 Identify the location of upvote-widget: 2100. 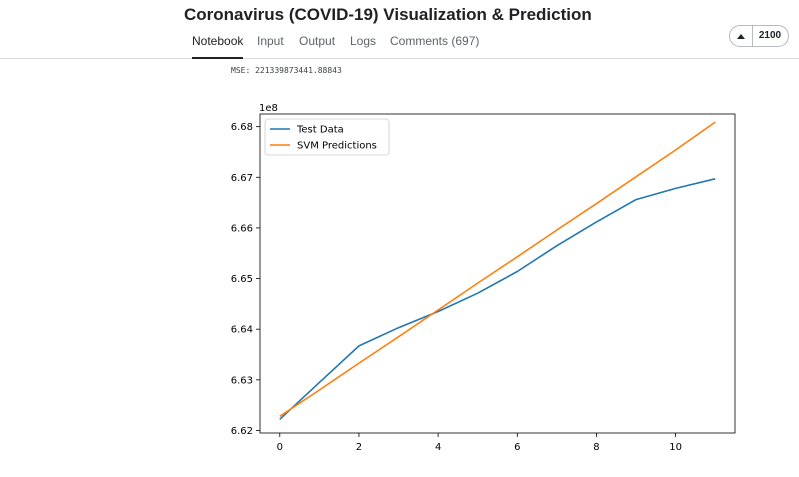
(759, 36).